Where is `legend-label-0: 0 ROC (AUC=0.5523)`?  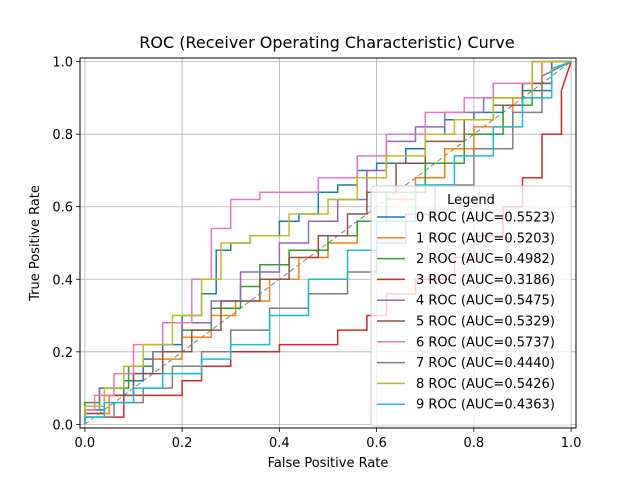
legend-label-0: 0 ROC (AUC=0.5523) is located at coordinates (485, 218).